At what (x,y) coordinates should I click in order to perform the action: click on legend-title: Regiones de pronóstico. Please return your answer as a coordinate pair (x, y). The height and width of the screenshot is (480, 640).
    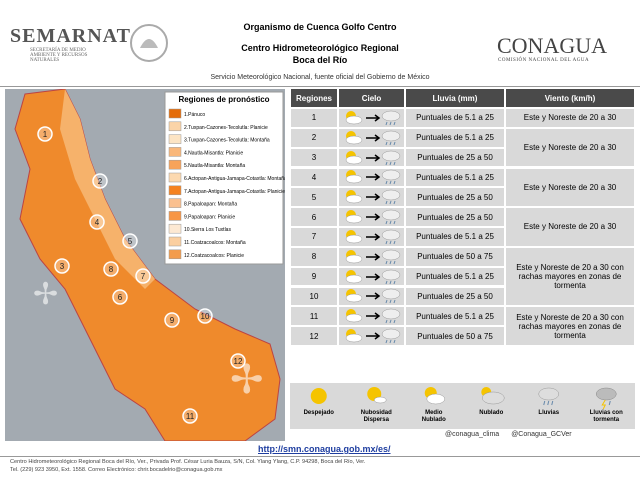
    Looking at the image, I should click on (223, 99).